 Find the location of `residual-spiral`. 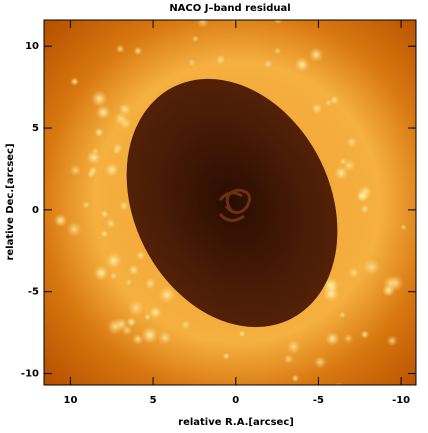

residual-spiral is located at coordinates (235, 205).